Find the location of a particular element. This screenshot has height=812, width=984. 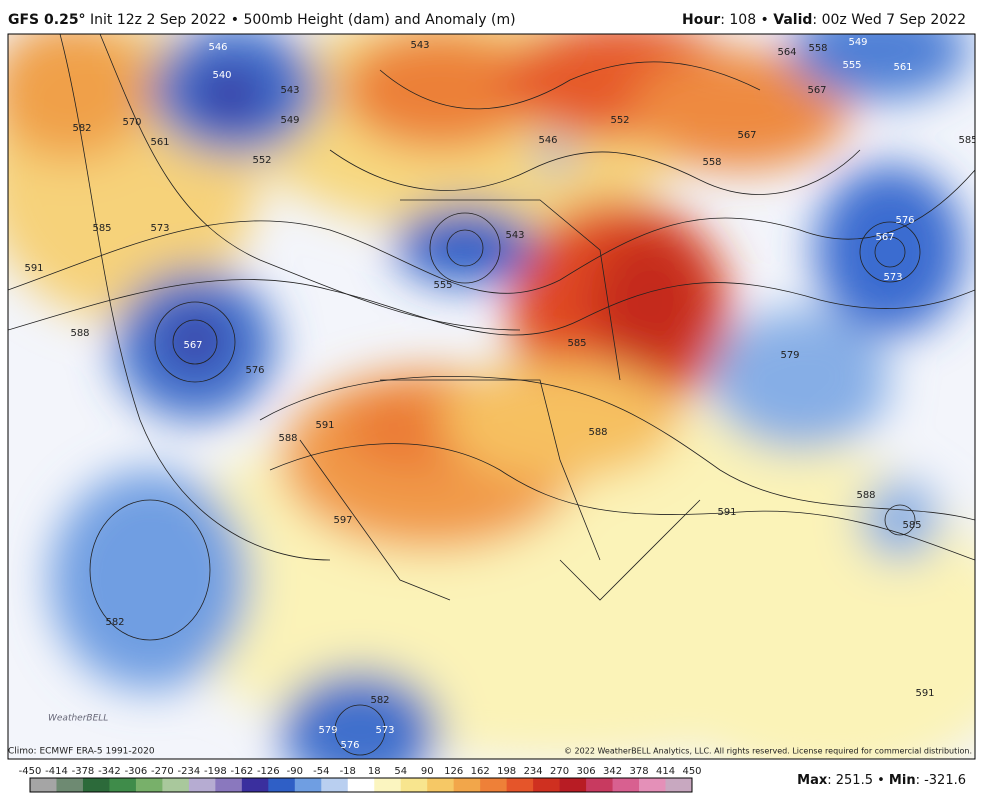

climo: Climo: ECMWF ERA-5 1991-2020 is located at coordinates (81, 752).